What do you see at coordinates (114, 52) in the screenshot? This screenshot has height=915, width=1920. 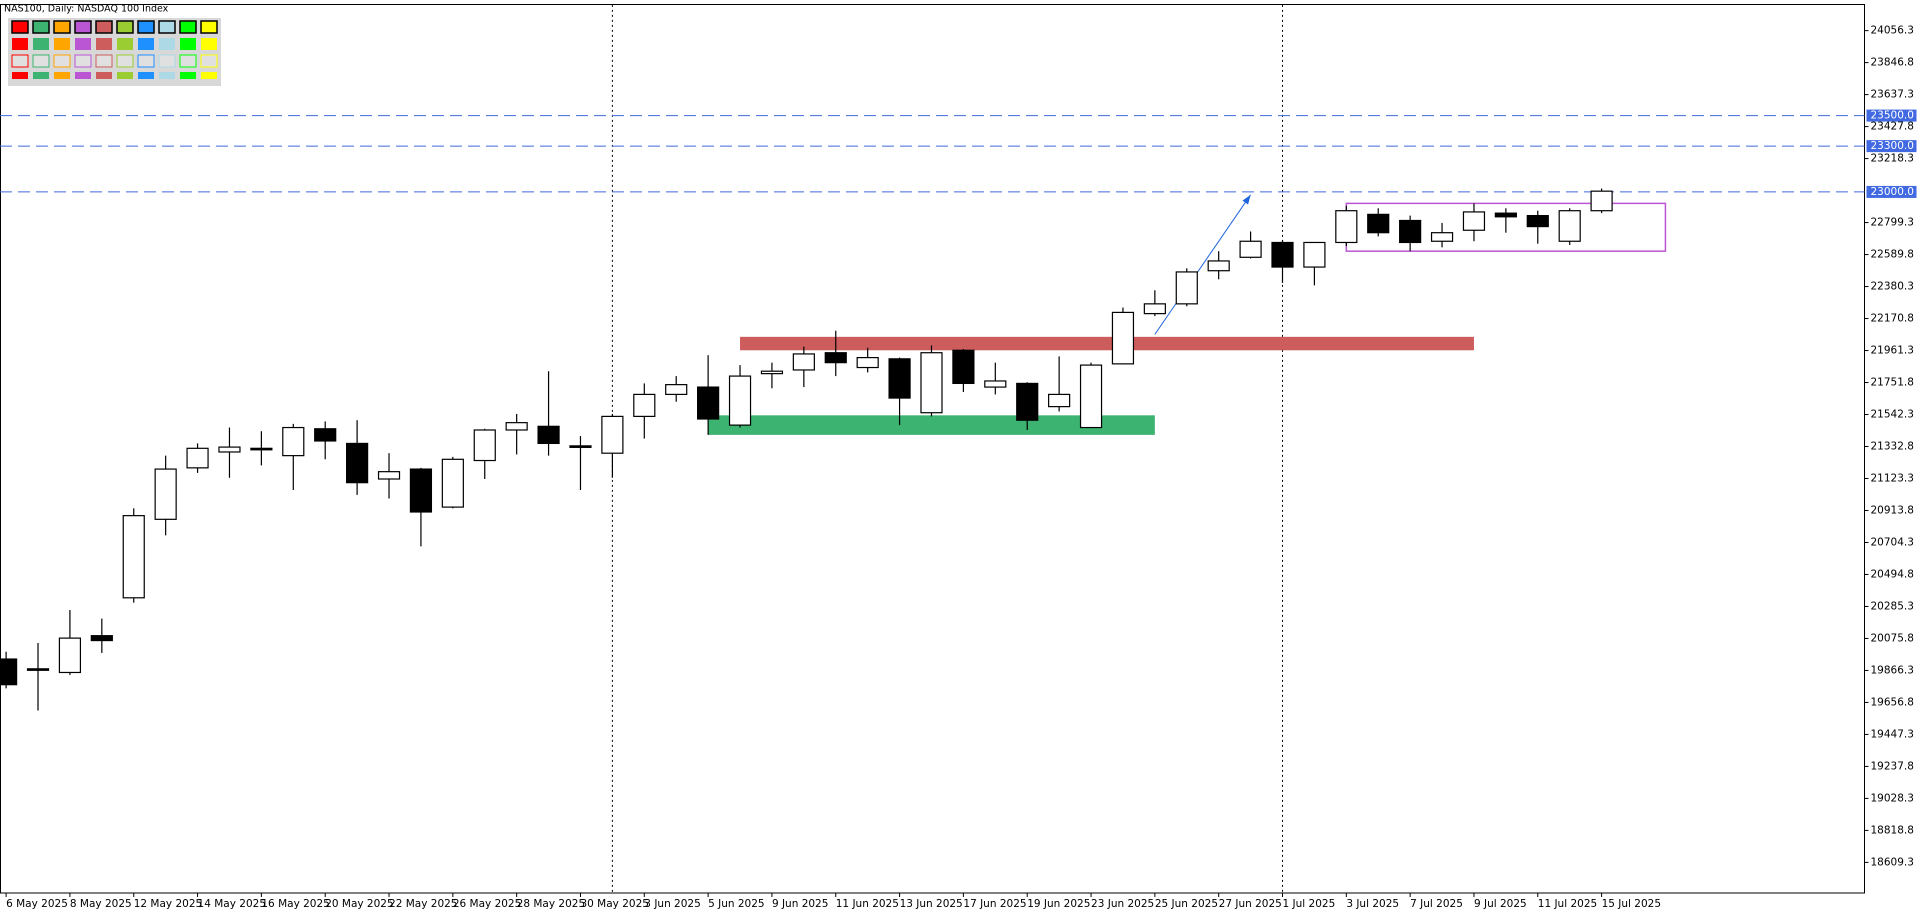 I see `color-palette` at bounding box center [114, 52].